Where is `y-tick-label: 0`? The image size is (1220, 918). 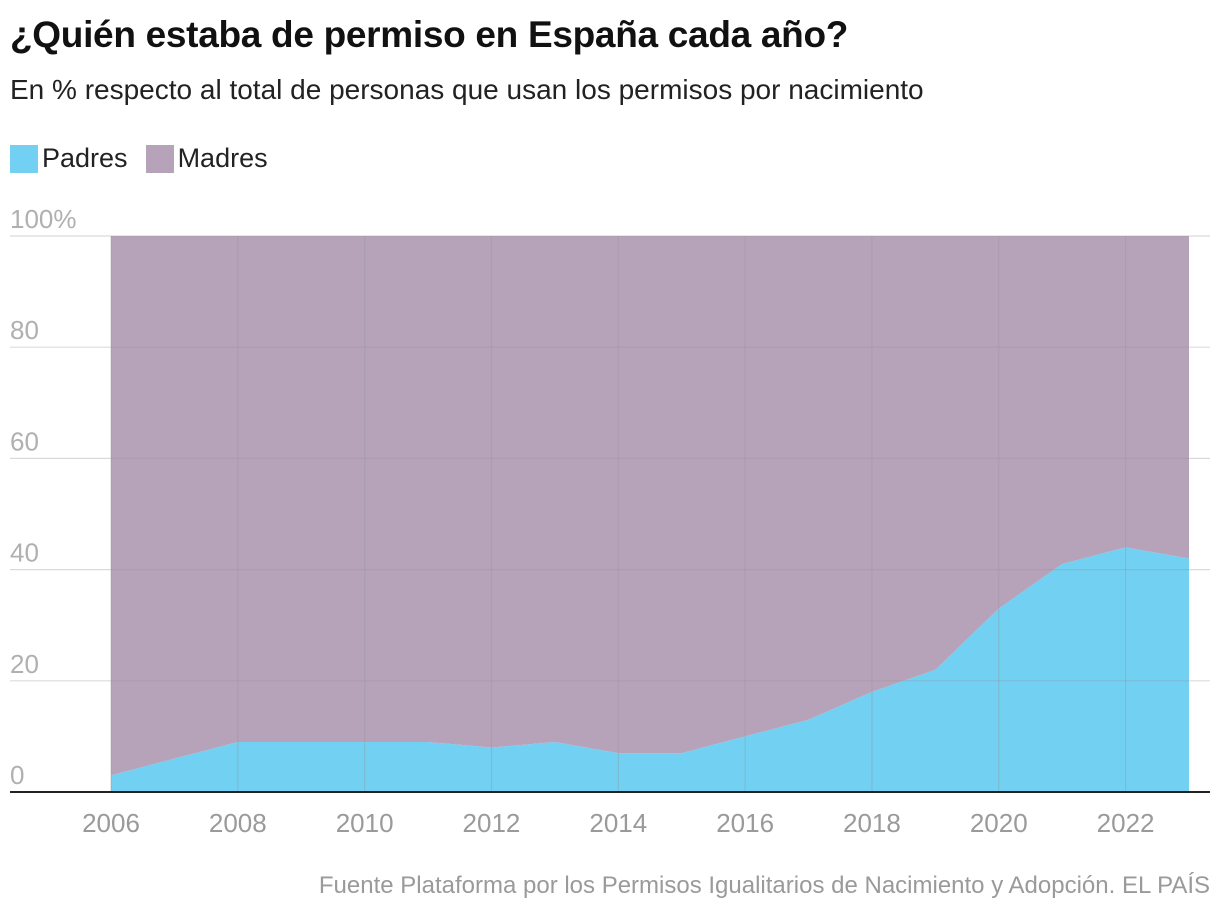
y-tick-label: 0 is located at coordinates (17, 775).